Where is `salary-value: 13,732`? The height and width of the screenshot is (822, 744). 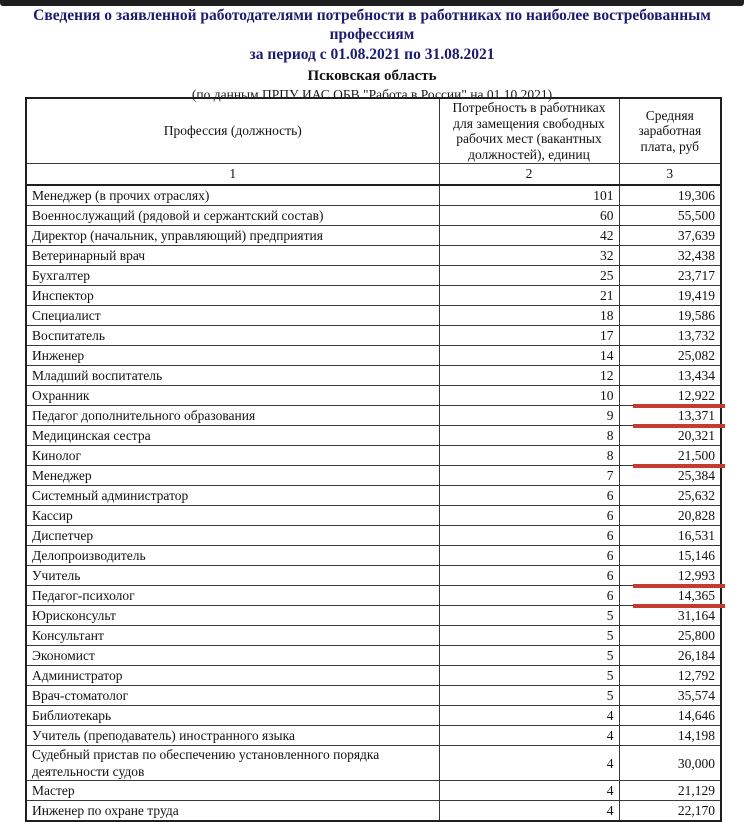 salary-value: 13,732 is located at coordinates (696, 335).